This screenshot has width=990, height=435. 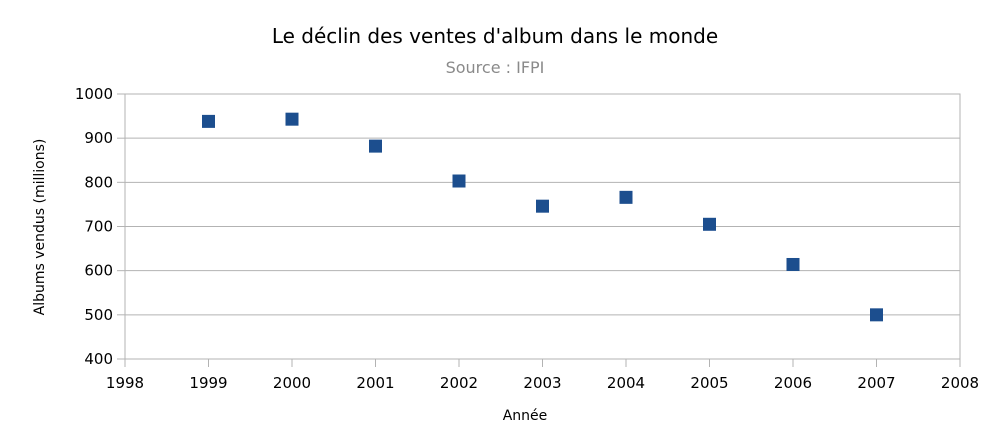 I want to click on x-tick-label: 2005, so click(x=709, y=383).